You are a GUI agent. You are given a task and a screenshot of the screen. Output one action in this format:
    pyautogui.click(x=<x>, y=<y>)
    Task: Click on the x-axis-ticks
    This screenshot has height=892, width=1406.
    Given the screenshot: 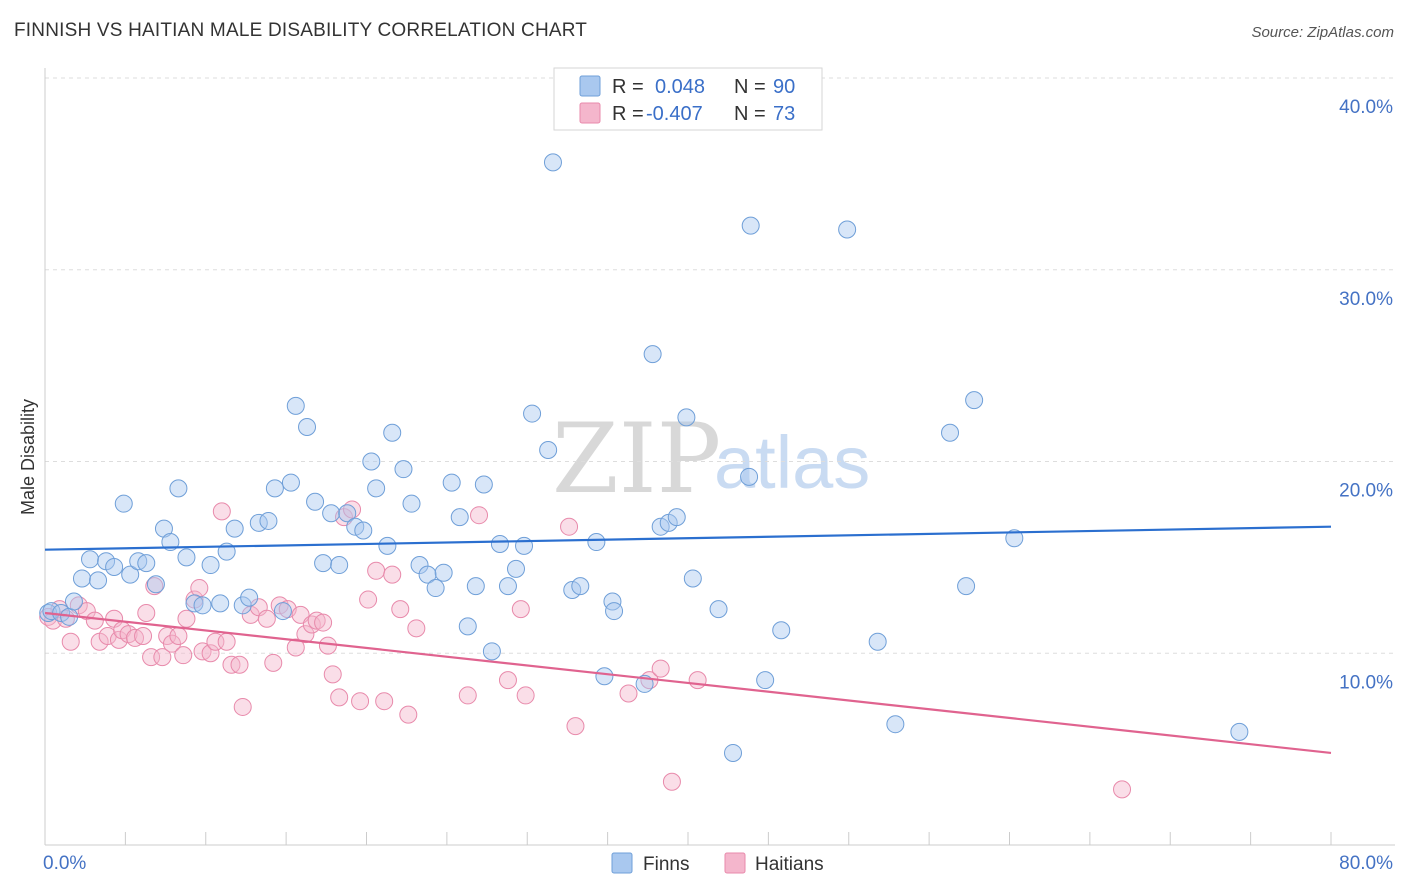 What is the action you would take?
    pyautogui.click(x=728, y=838)
    